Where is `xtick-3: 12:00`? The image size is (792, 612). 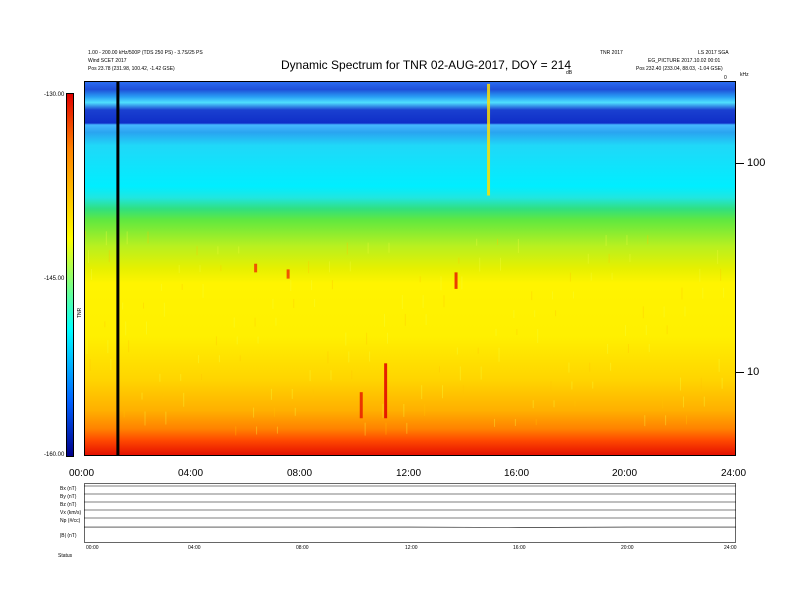 xtick-3: 12:00 is located at coordinates (409, 473).